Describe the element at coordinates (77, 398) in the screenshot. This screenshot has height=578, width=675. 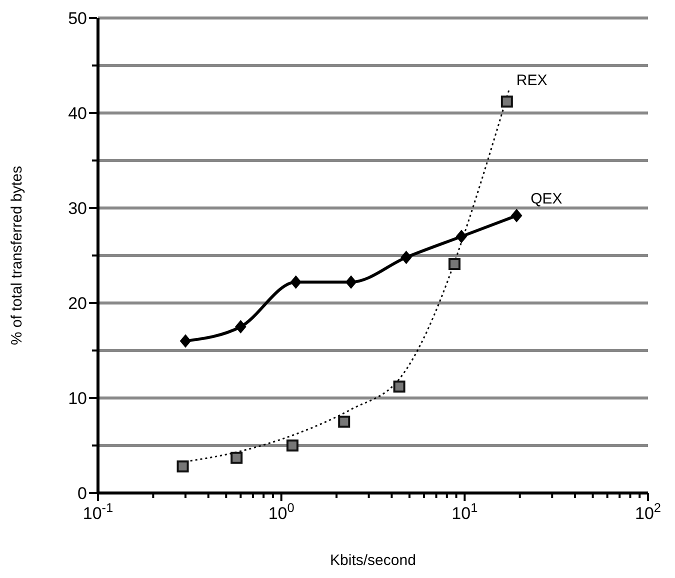
I see `y-tick-label: 10` at that location.